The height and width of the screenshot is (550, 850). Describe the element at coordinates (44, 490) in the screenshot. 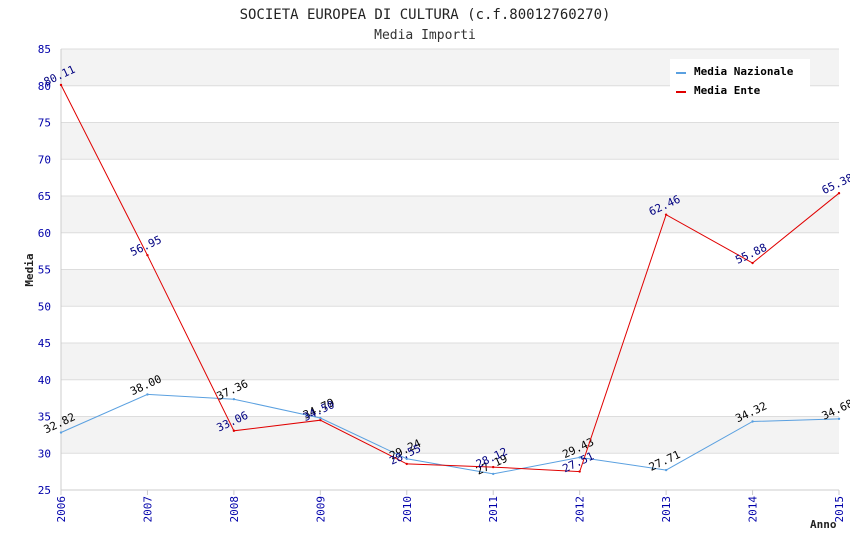

I see `y-tick-label: 25` at that location.